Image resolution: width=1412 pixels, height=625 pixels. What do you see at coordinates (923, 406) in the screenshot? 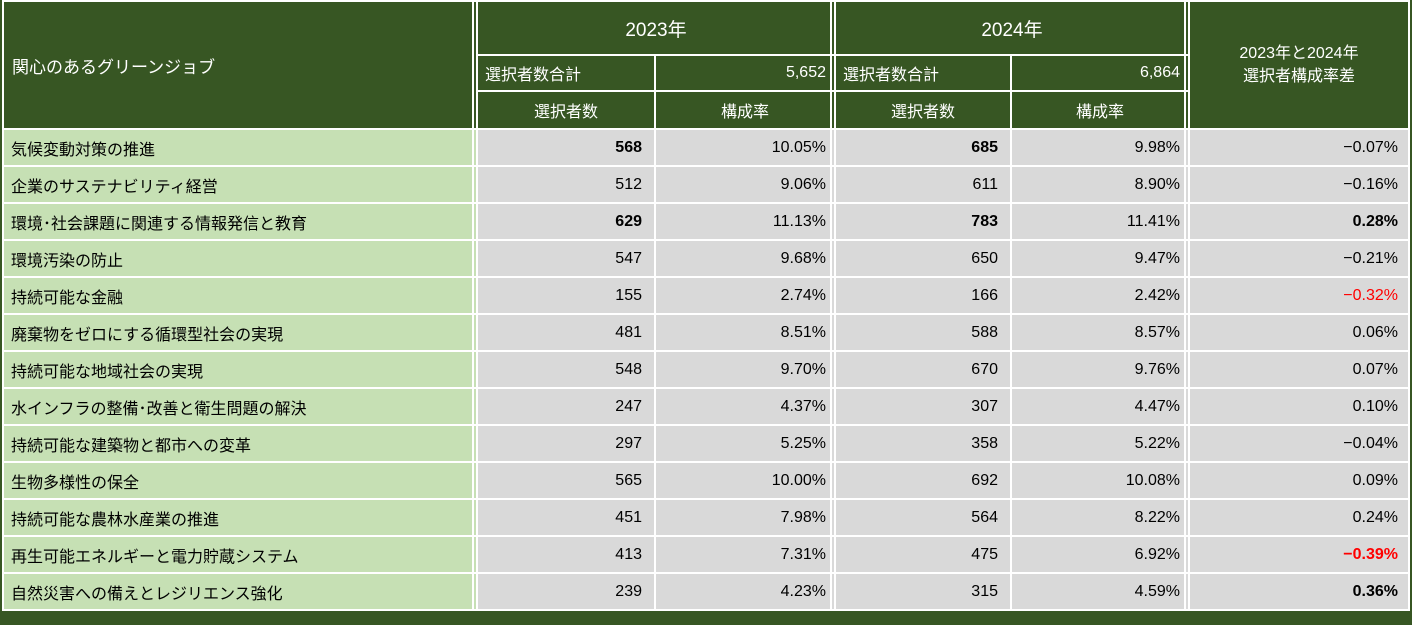
I see `count-2024-cell: 307` at bounding box center [923, 406].